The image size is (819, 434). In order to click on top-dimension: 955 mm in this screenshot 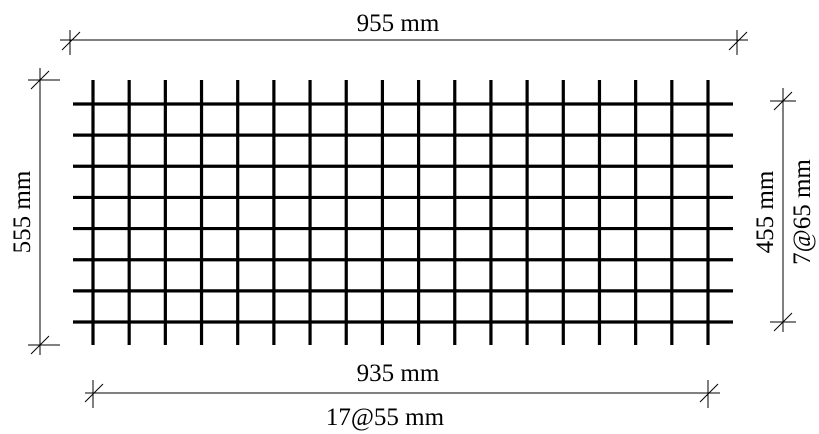, I will do `click(404, 32)`.